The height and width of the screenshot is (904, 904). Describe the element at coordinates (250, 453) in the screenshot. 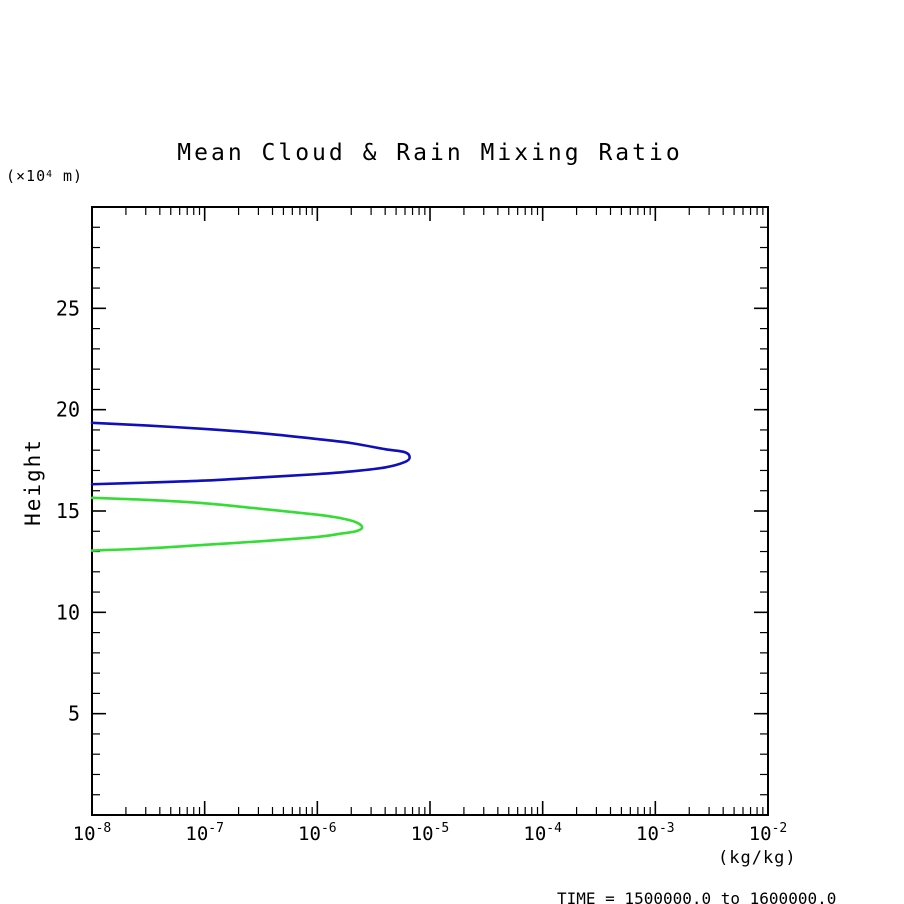

I see `series-cloud-line` at that location.